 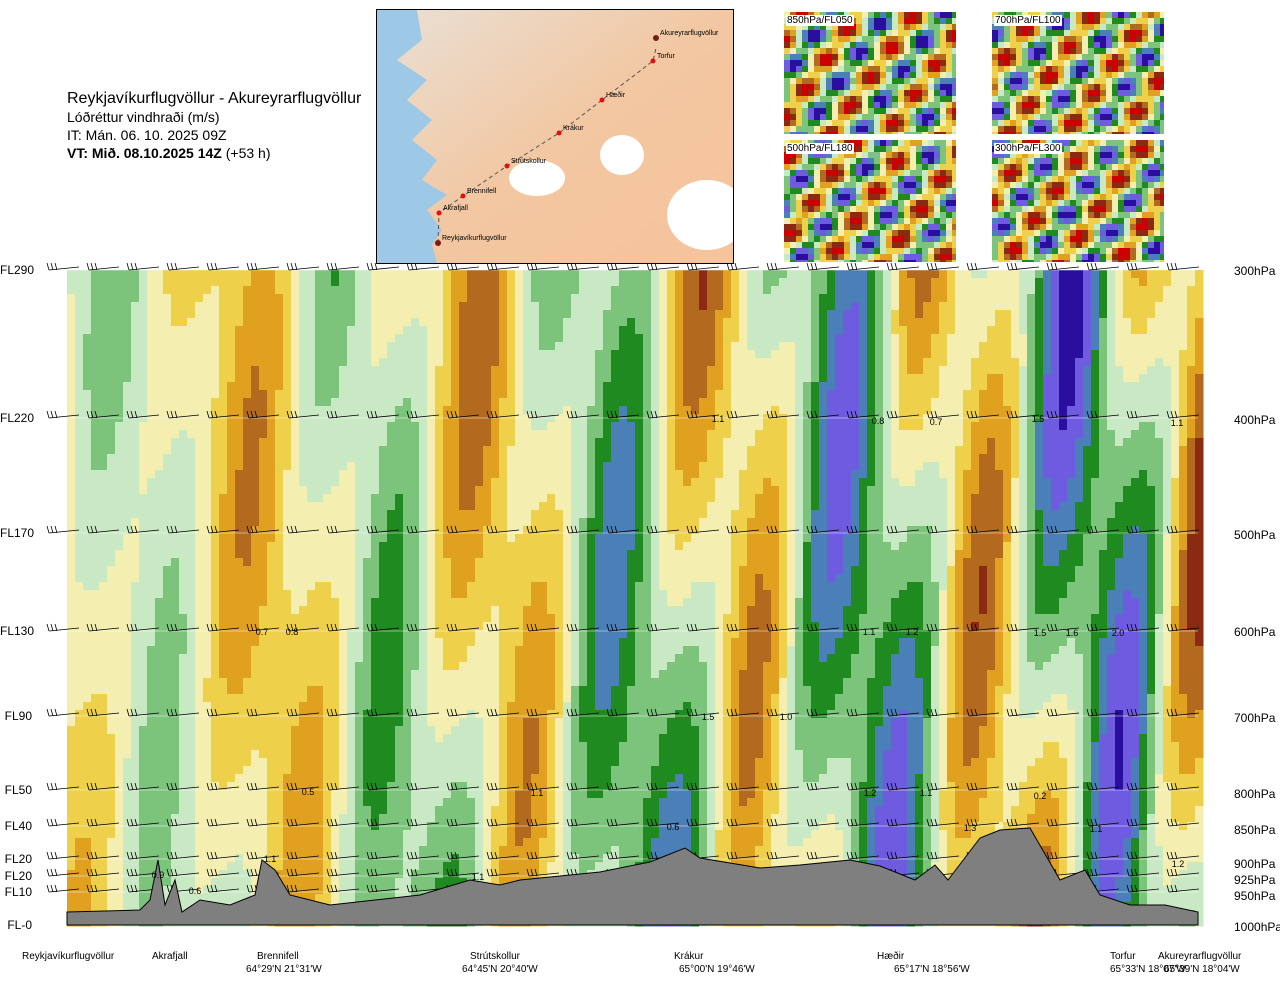 I want to click on waypoint-label: Akrafjall, so click(x=455, y=208).